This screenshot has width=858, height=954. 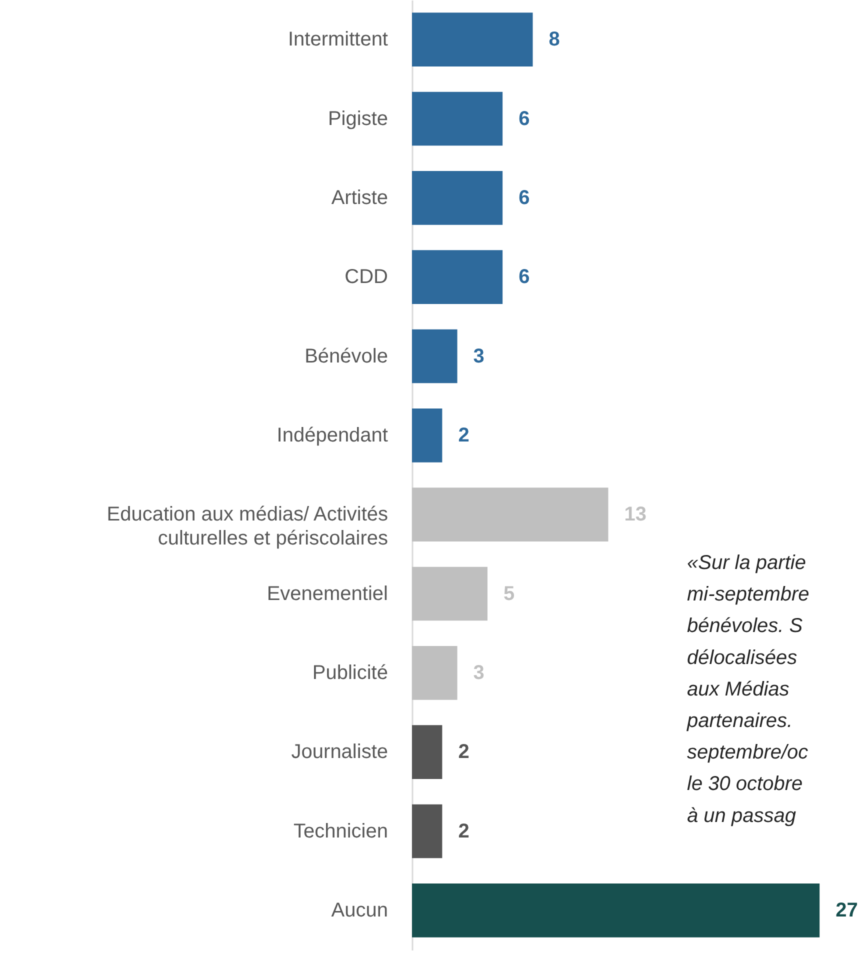 What do you see at coordinates (339, 752) in the screenshot?
I see `y-tick-label: Journaliste` at bounding box center [339, 752].